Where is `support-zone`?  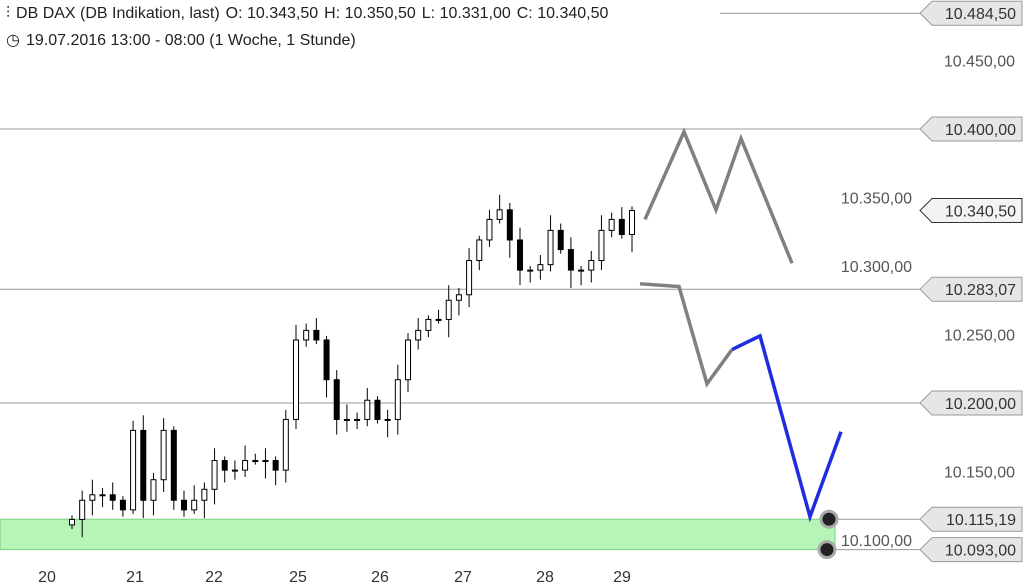
support-zone is located at coordinates (418, 534).